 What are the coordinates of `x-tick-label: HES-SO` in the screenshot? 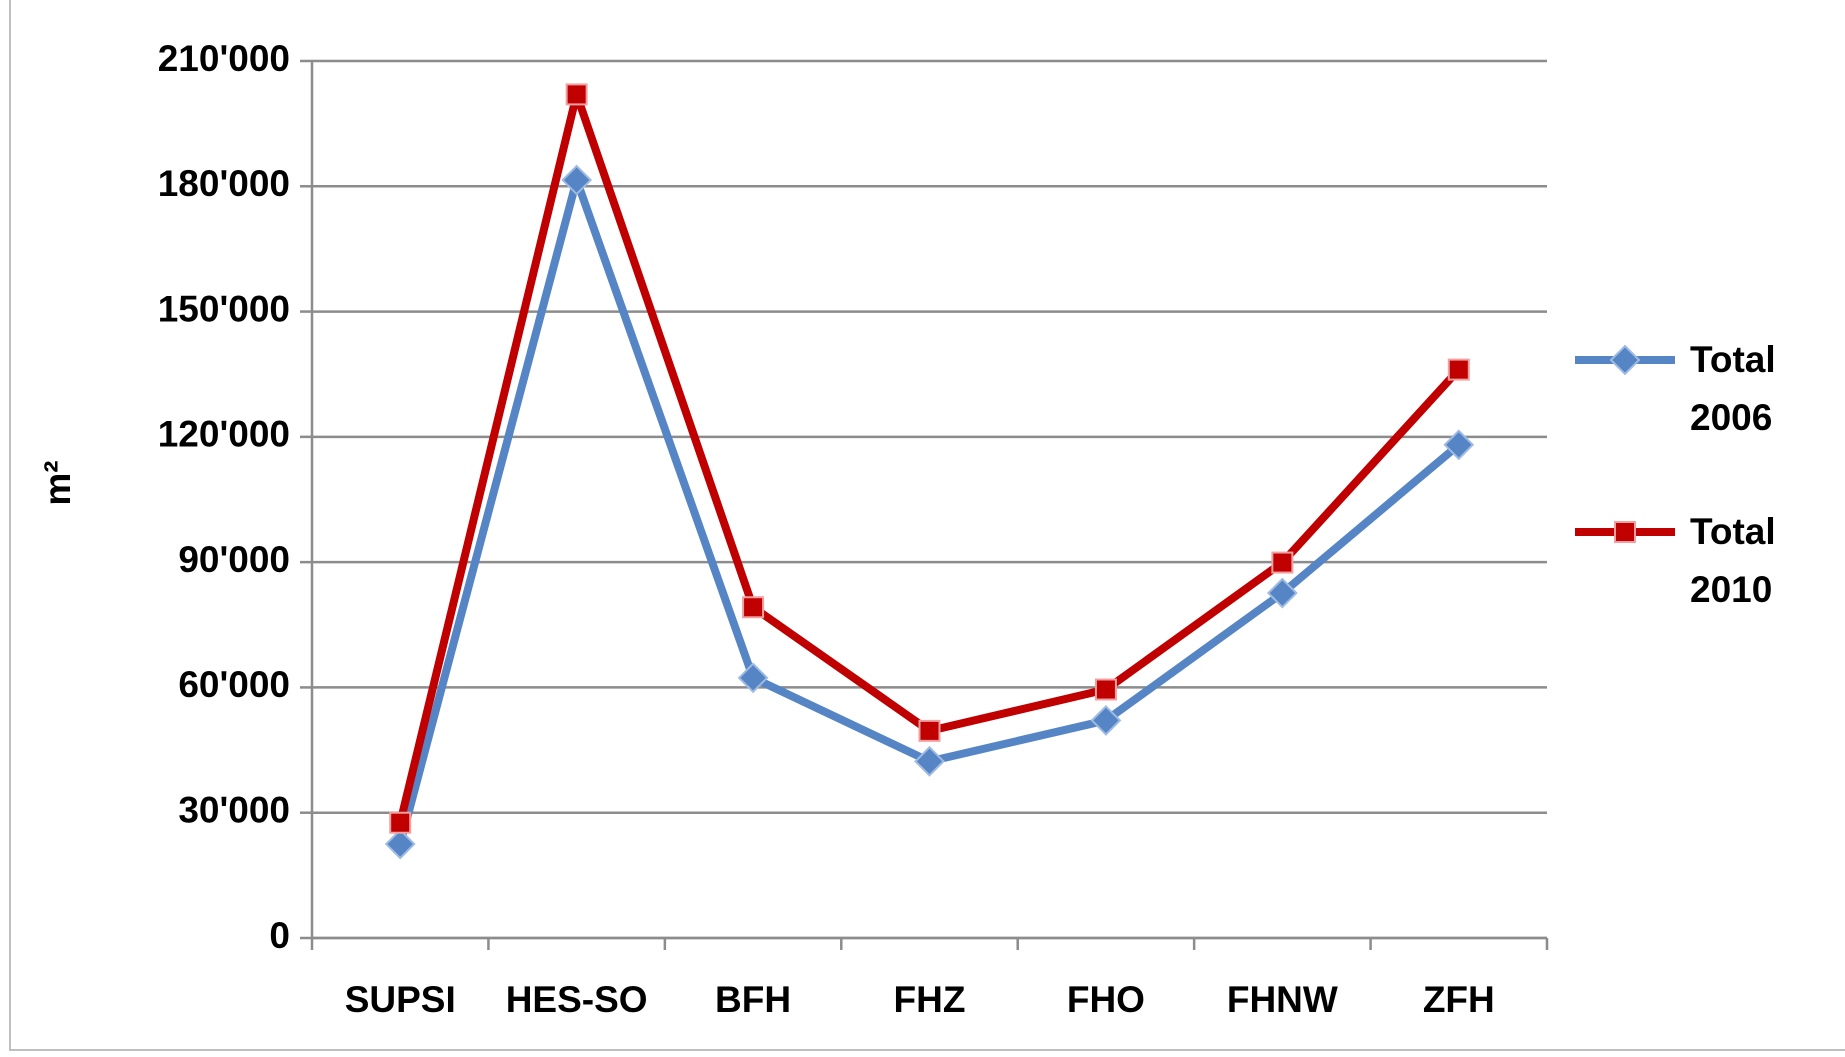 It's located at (577, 999).